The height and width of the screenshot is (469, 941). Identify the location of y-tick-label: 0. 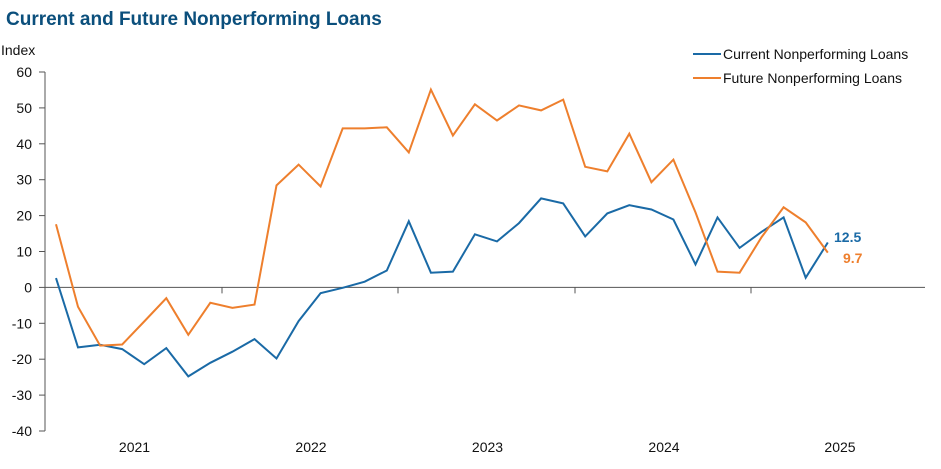
(28, 287).